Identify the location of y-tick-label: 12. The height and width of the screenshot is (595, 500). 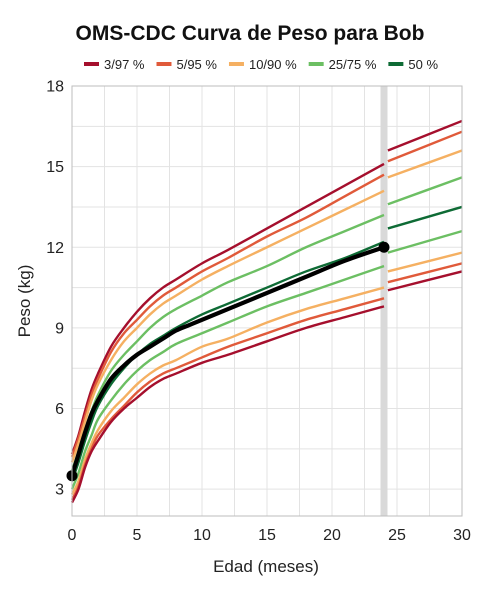
(55, 248).